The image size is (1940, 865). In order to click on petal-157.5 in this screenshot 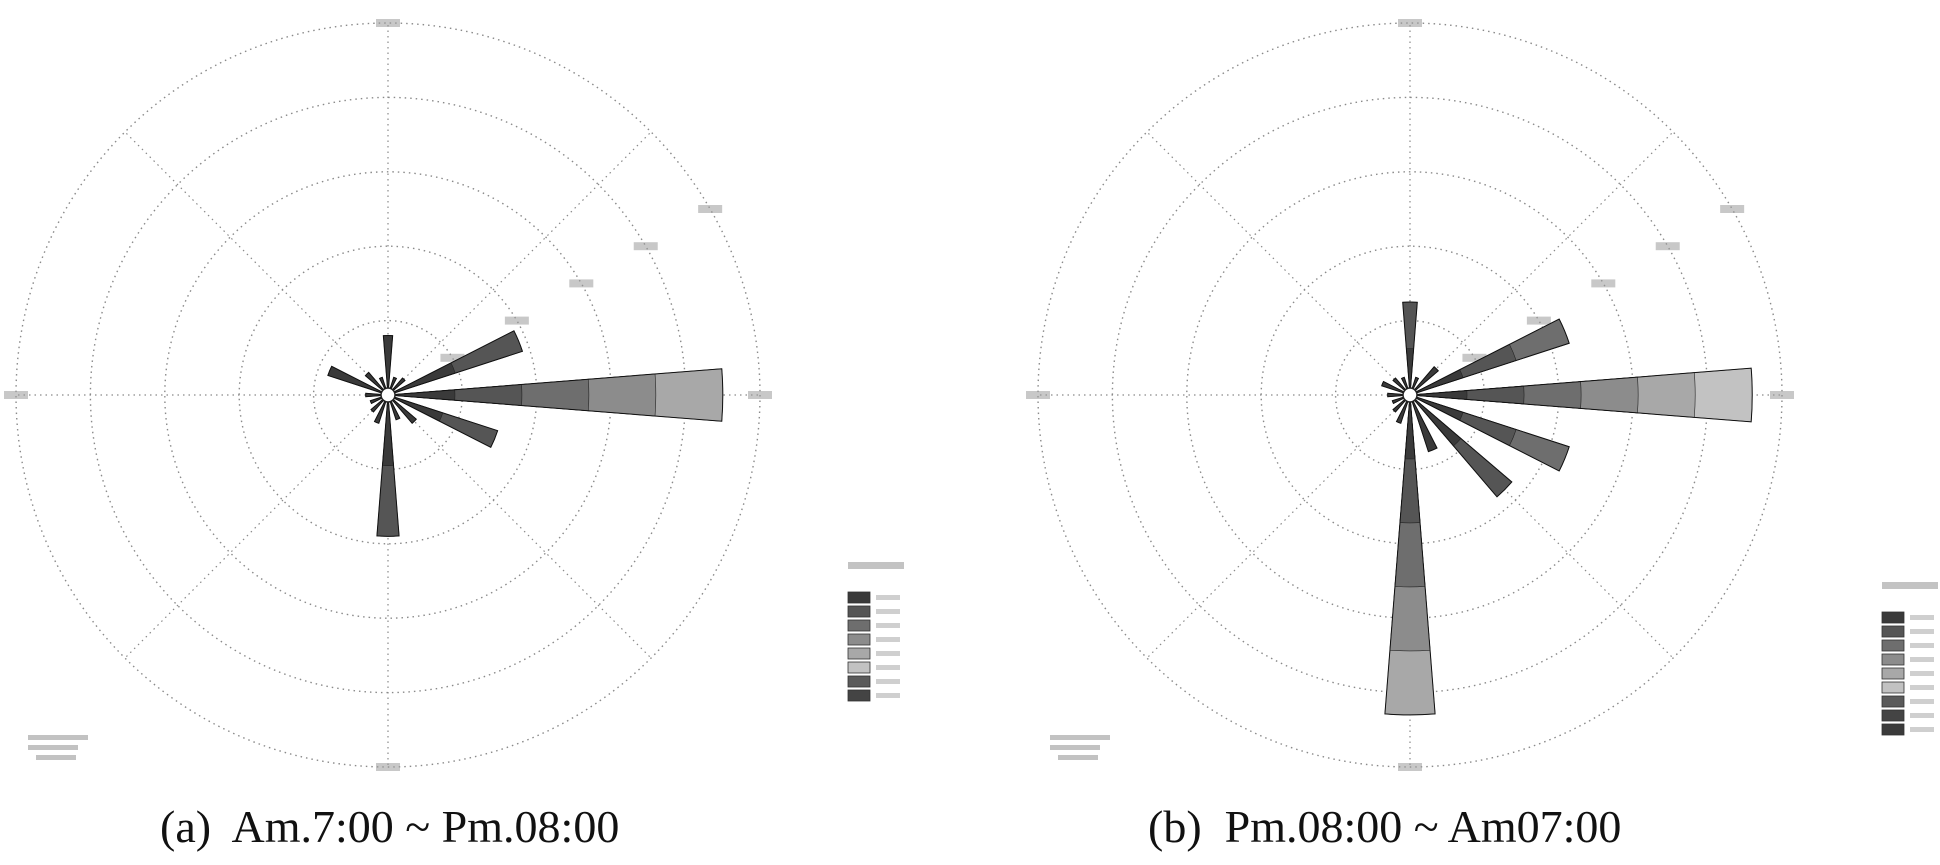, I will do `click(1423, 423)`.